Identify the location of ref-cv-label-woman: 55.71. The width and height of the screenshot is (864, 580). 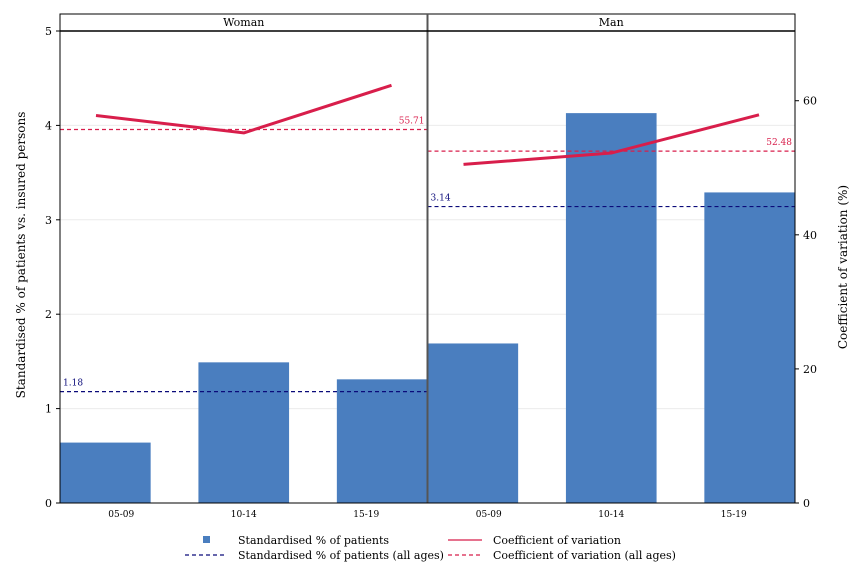
(412, 121).